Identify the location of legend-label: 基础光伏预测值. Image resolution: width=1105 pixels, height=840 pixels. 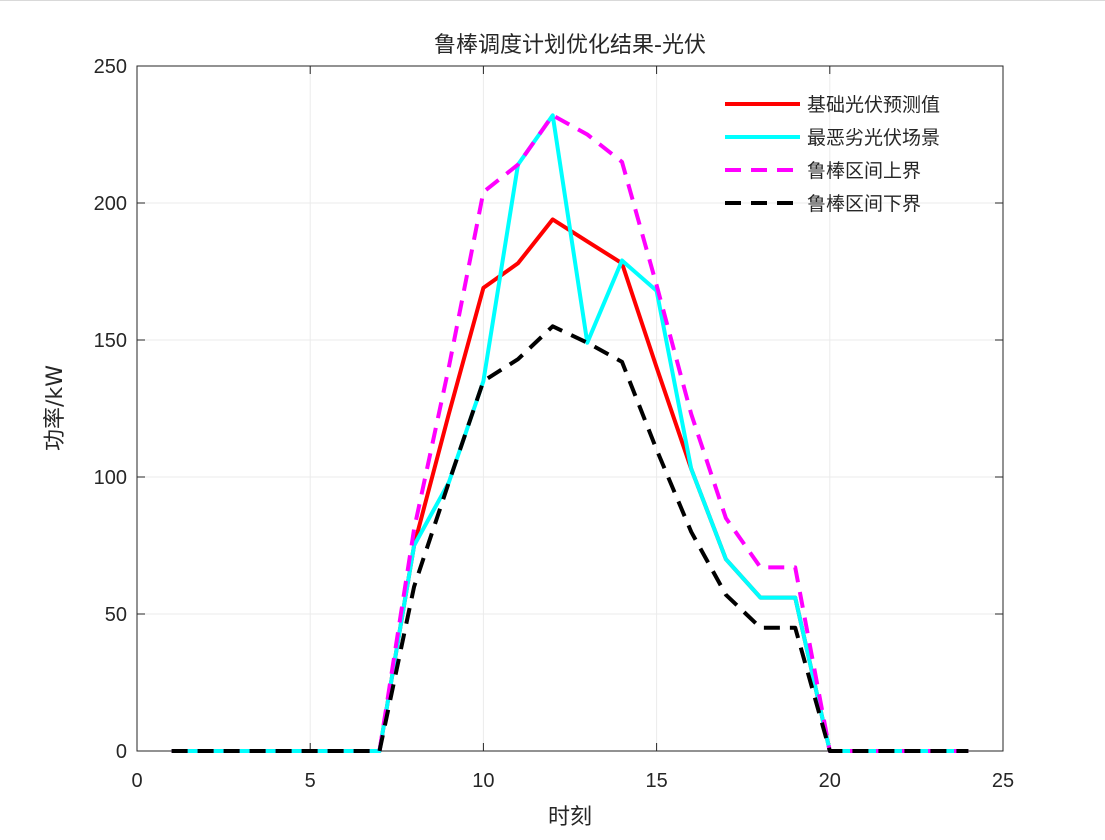
(873, 105).